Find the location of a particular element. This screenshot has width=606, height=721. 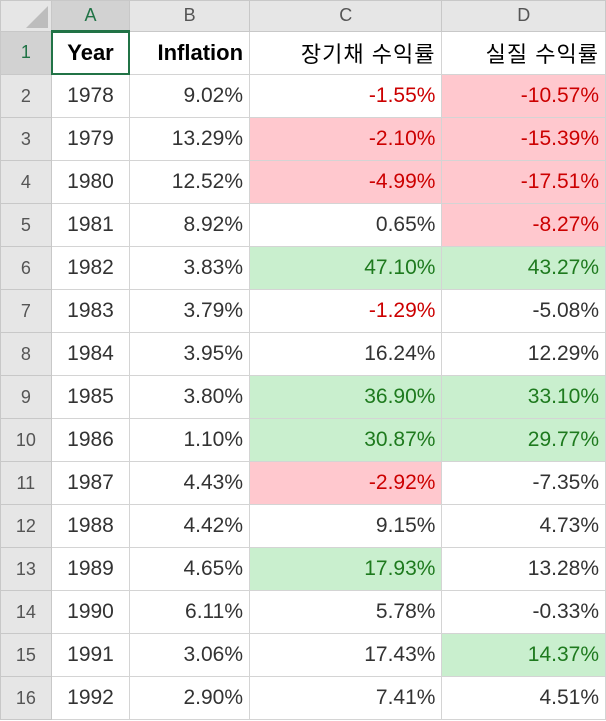

cell-d: -5.08% is located at coordinates (523, 311).